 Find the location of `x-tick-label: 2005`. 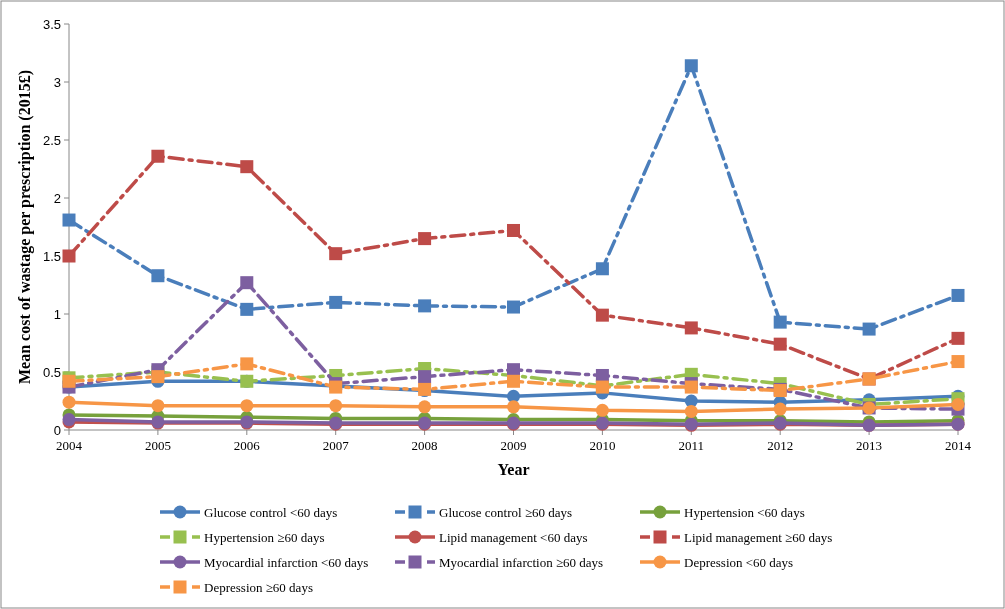

x-tick-label: 2005 is located at coordinates (157, 445).